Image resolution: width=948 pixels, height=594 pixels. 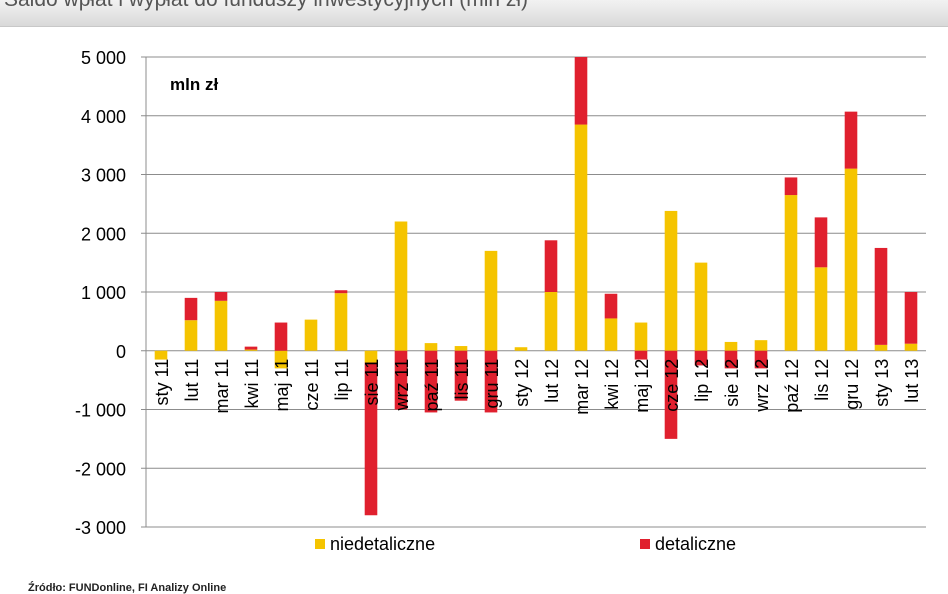 What do you see at coordinates (192, 380) in the screenshot?
I see `x-tick-label: lut 11` at bounding box center [192, 380].